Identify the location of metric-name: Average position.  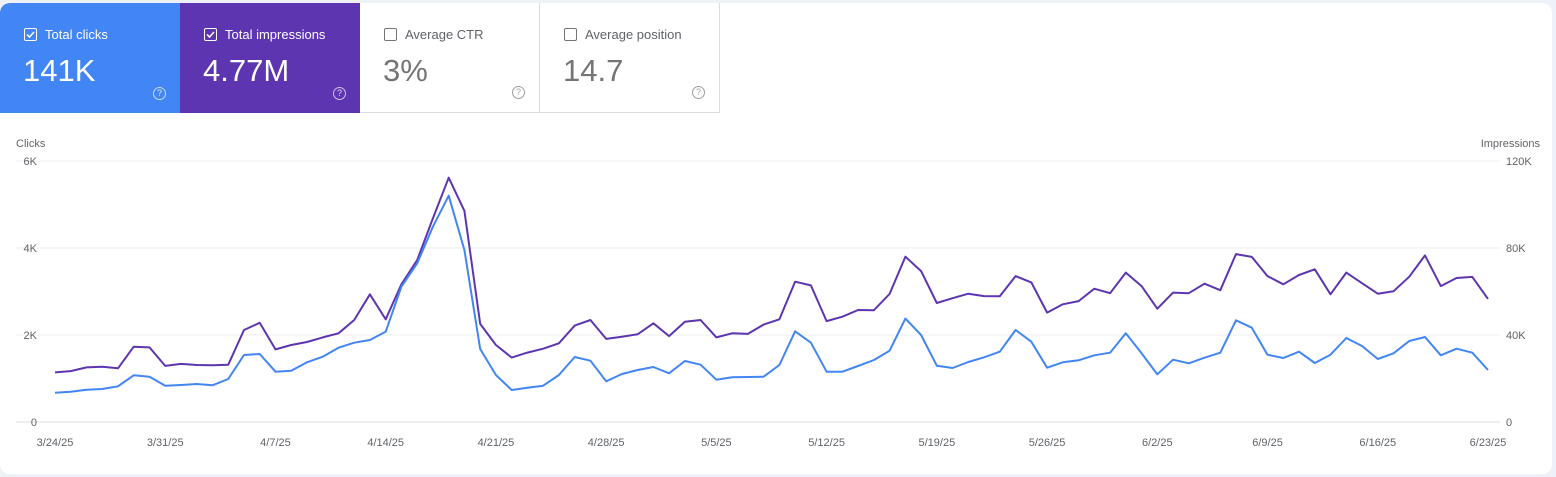
(633, 34).